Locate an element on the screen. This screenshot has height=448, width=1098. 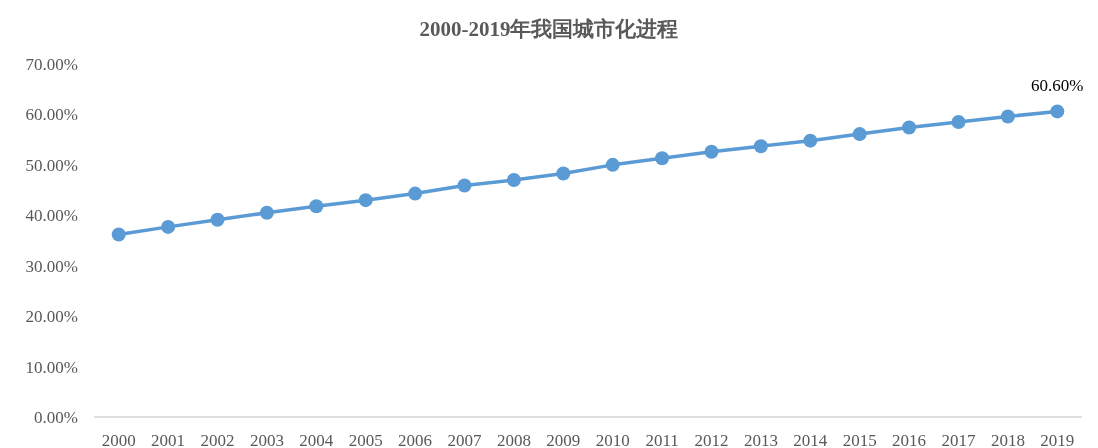
y-tick-label: 10.00% is located at coordinates (51, 367).